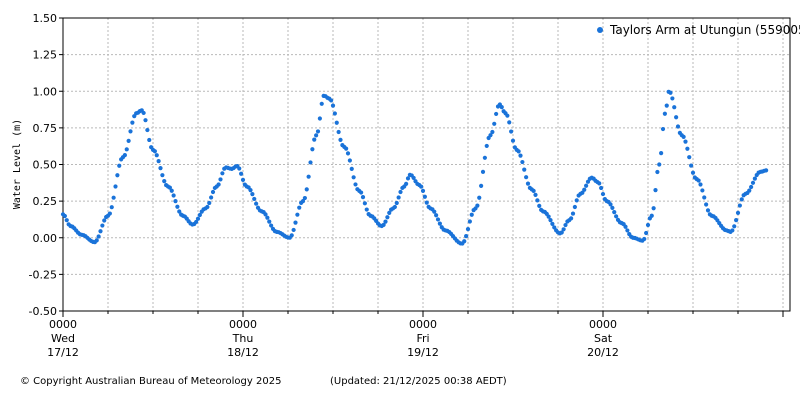  I want to click on x-tick-date: 19/12, so click(423, 352).